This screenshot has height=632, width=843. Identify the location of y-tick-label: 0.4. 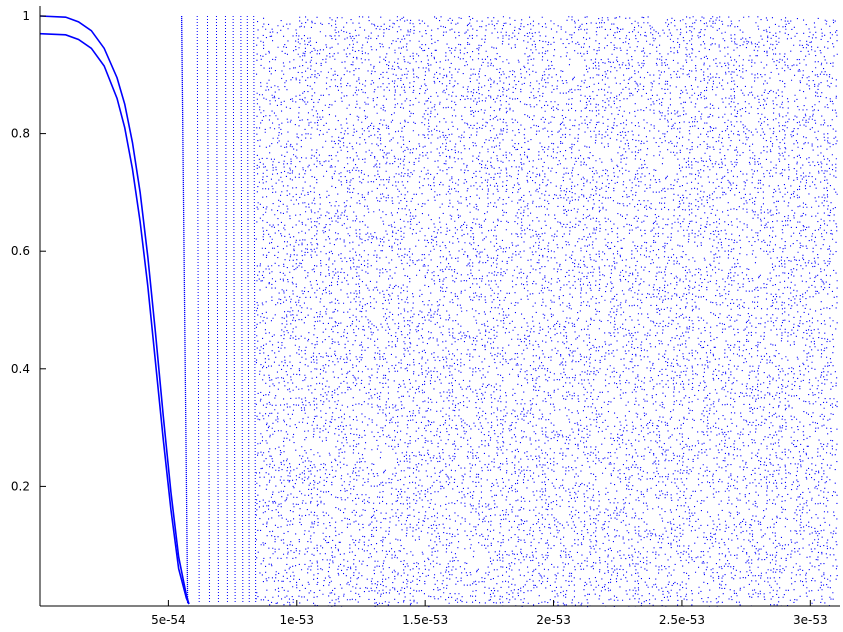
(20, 369).